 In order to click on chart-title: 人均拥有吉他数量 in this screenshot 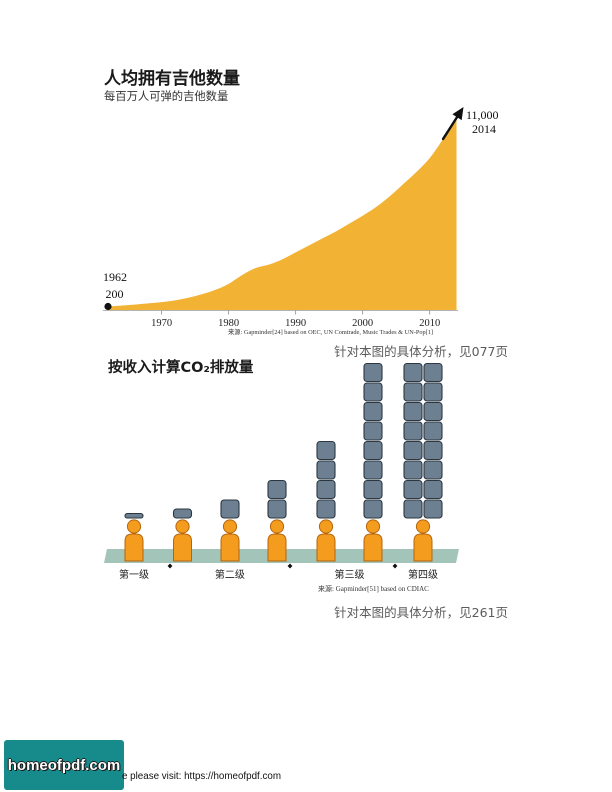, I will do `click(172, 78)`.